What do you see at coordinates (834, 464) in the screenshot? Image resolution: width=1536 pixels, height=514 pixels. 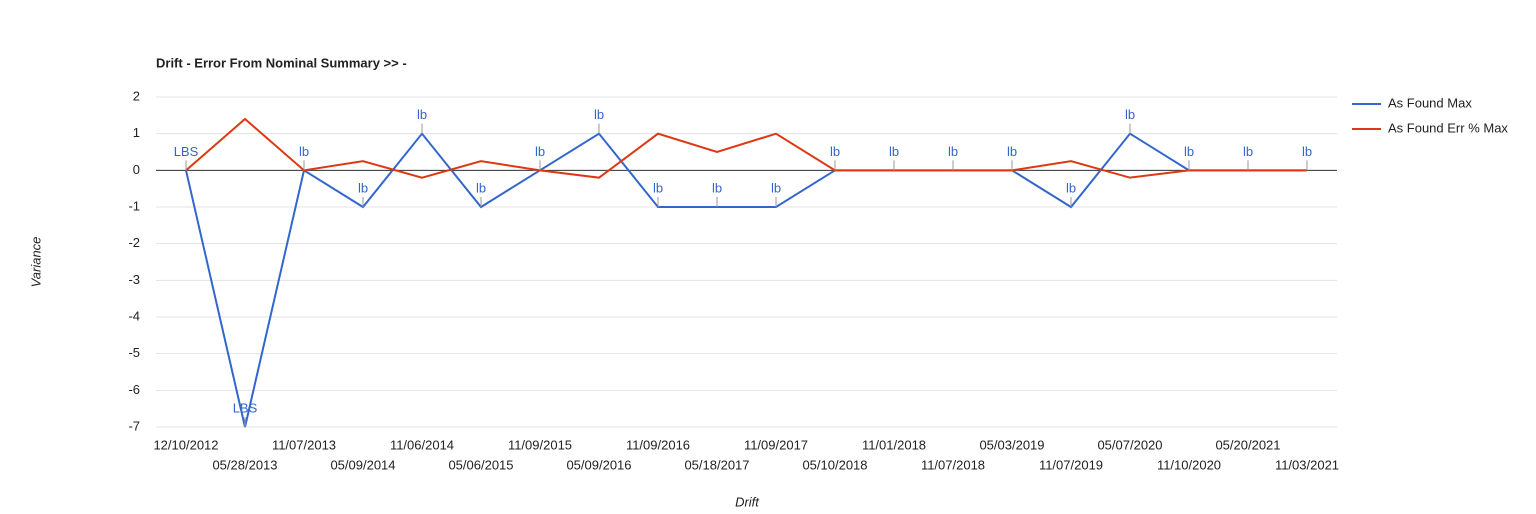 I see `x-tick-label: 05/10/2018` at bounding box center [834, 464].